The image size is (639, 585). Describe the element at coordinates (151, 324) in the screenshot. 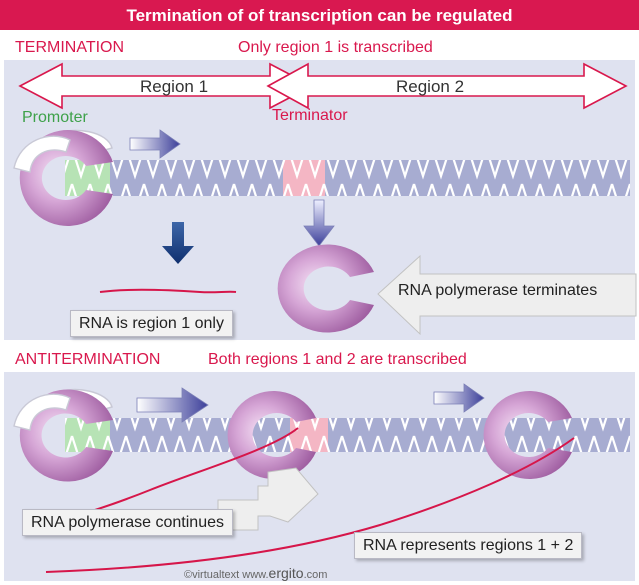

I see `rna-region1-label: RNA is region 1 only` at that location.